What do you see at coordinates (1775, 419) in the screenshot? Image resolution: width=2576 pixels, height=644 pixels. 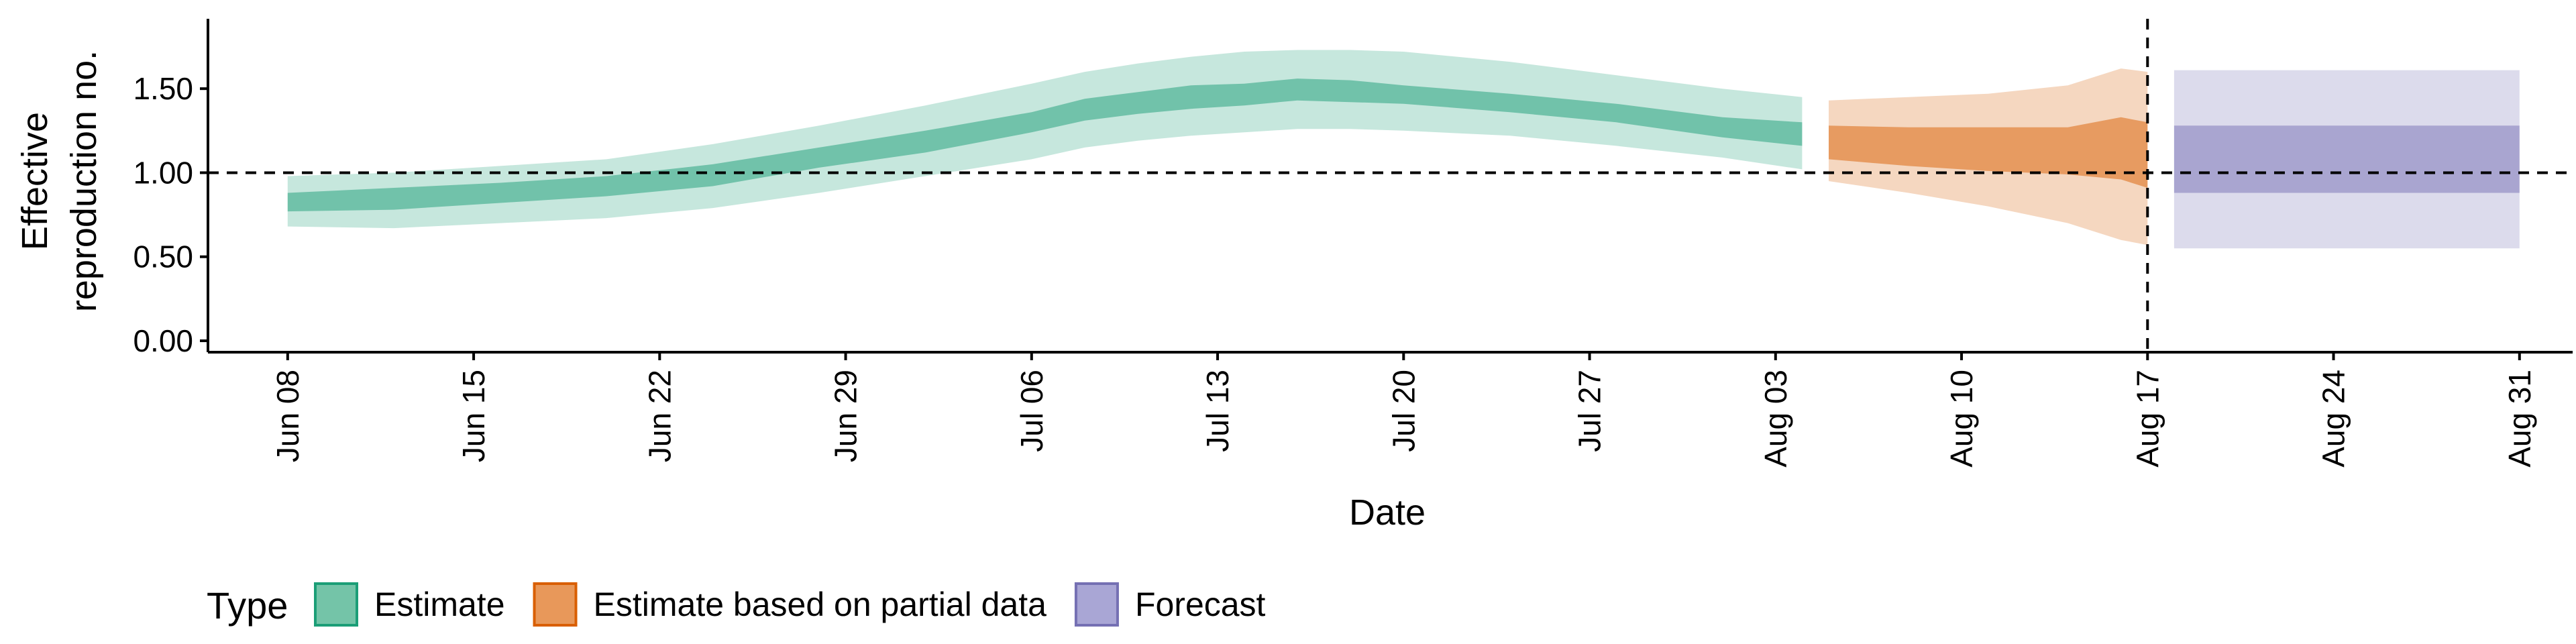 I see `x-tick-label: Aug 03` at bounding box center [1775, 419].